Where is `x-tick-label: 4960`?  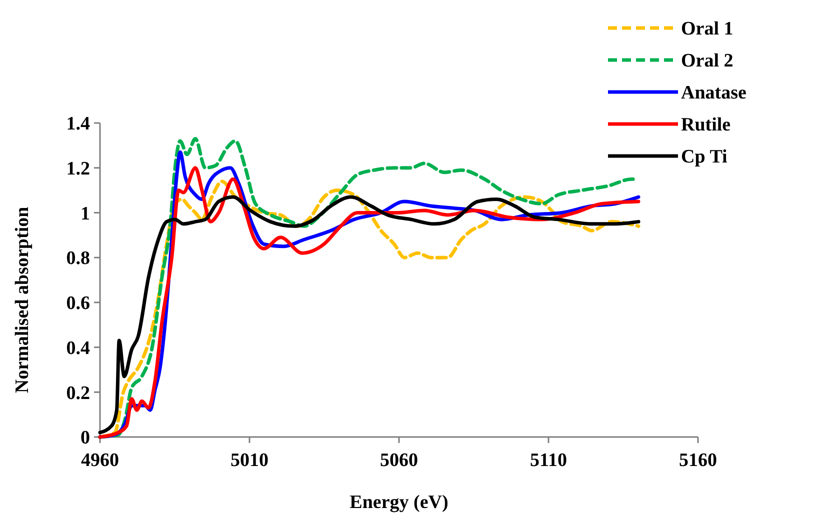
x-tick-label: 4960 is located at coordinates (100, 460).